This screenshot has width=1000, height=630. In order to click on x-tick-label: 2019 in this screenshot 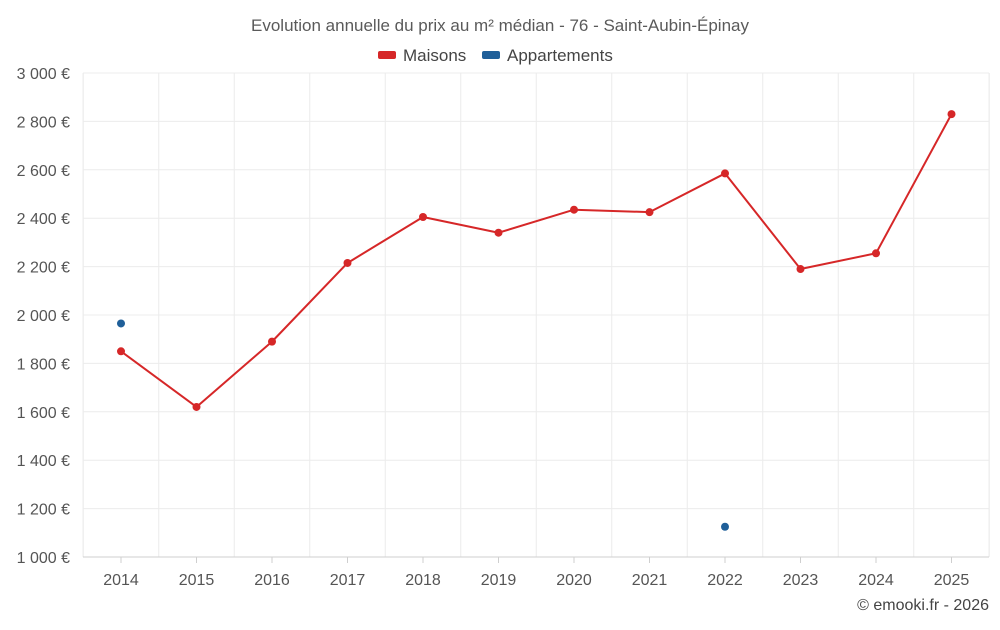, I will do `click(499, 580)`.